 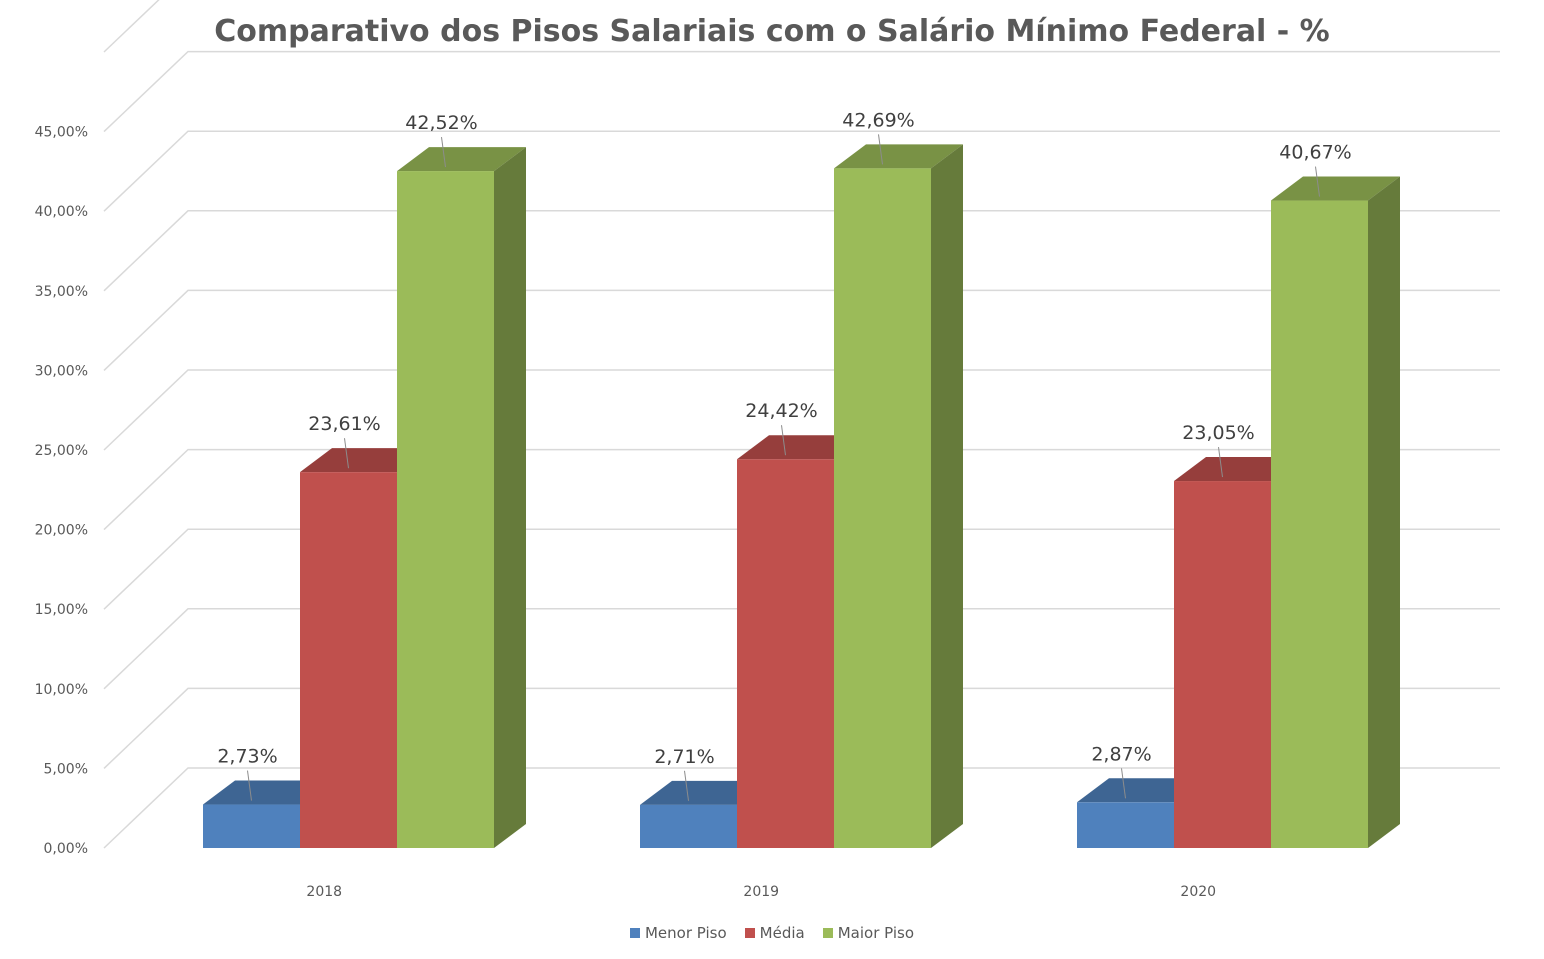 I want to click on data-label: 2,73%, so click(x=247, y=757).